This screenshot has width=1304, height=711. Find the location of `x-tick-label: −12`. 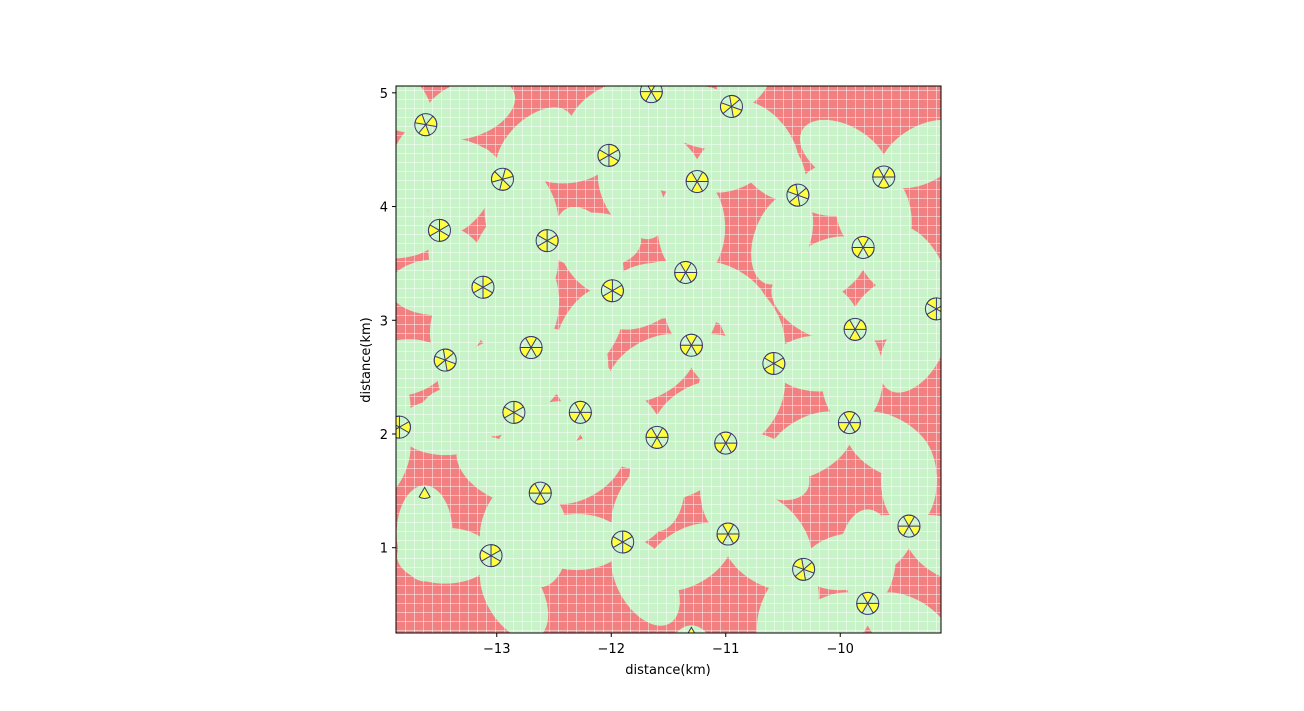

x-tick-label: −12 is located at coordinates (611, 649).